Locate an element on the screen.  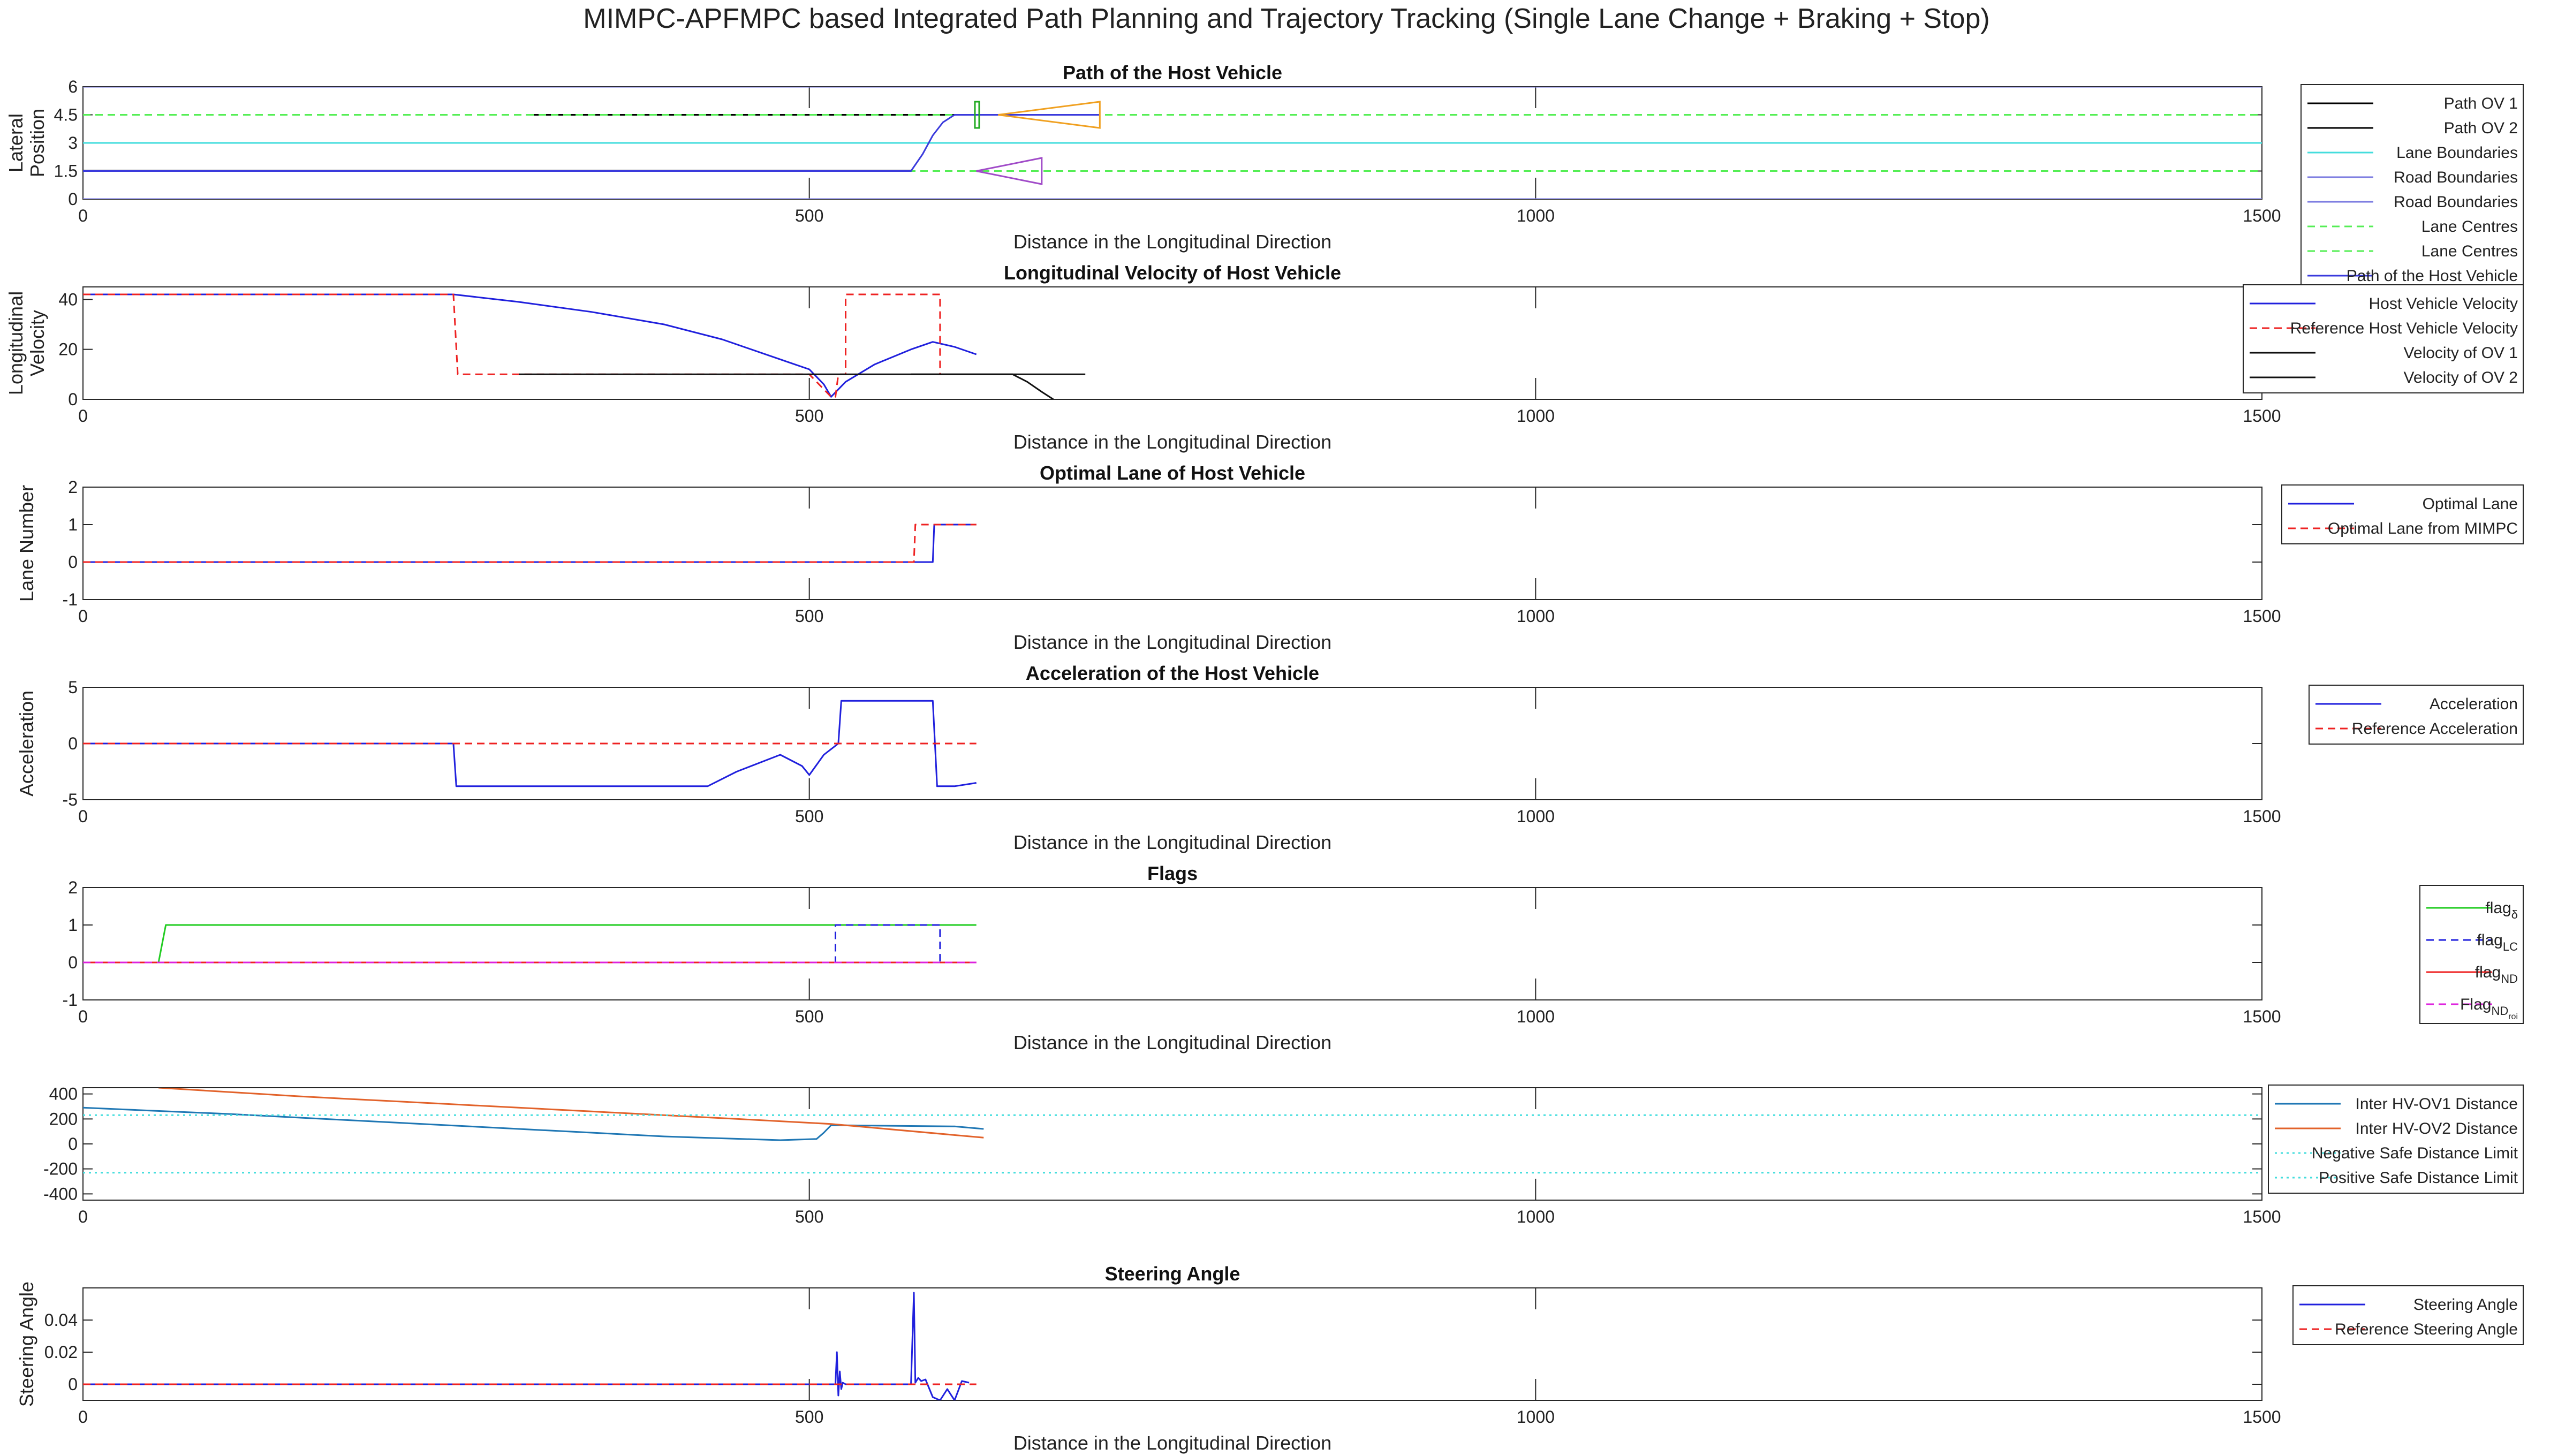
chart-title: Flags is located at coordinates (1172, 873).